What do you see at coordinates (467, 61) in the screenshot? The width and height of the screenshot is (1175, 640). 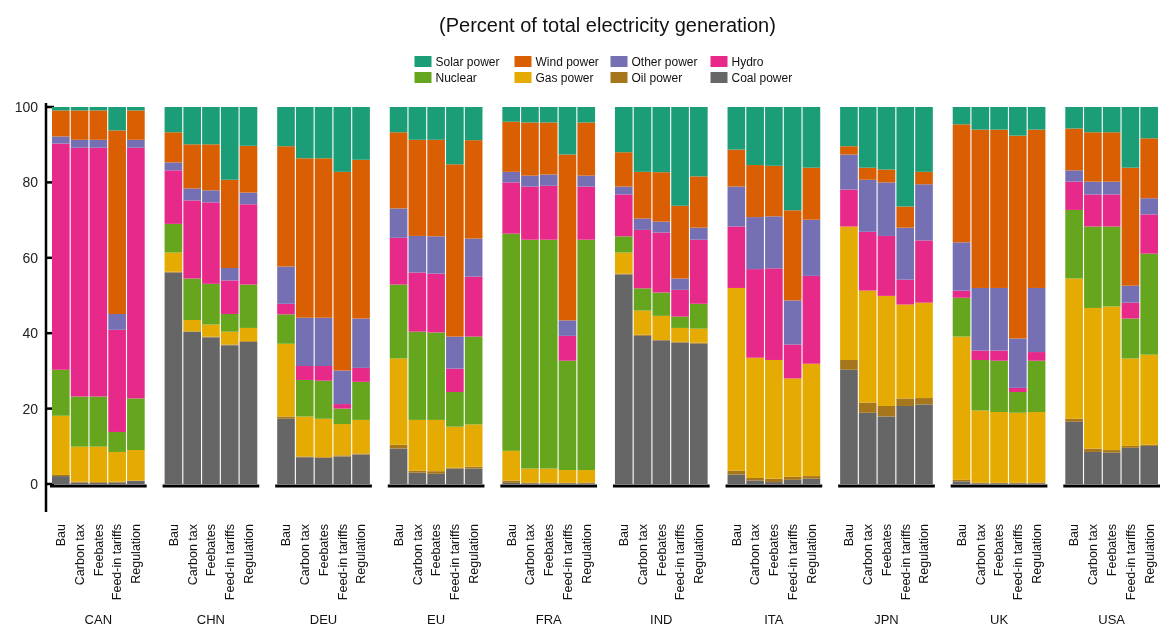 I see `legend-label: Solar power` at bounding box center [467, 61].